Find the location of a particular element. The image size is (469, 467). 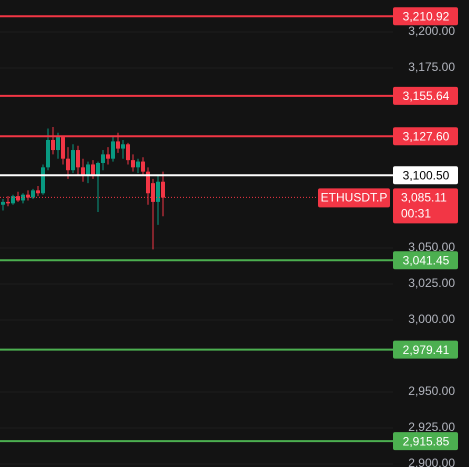

price-line-label: 2,979.41 is located at coordinates (426, 350).